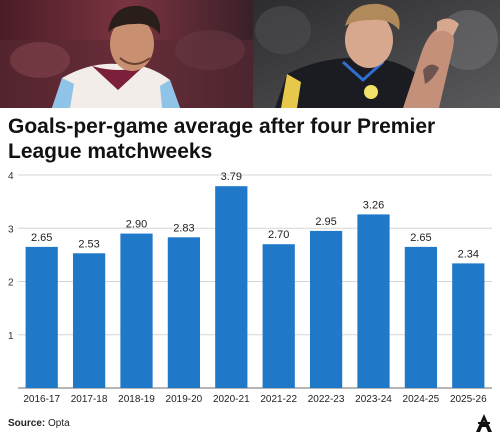 The image size is (500, 440). Describe the element at coordinates (11, 336) in the screenshot. I see `y-tick-label: 1` at that location.